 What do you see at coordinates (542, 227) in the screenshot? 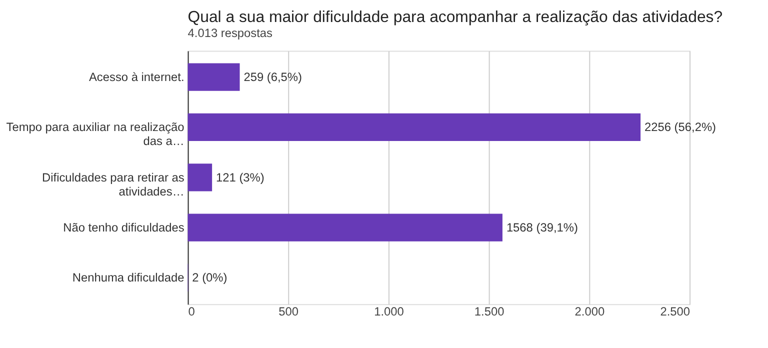
I see `data-label: 1568 (39,1%)` at bounding box center [542, 227].